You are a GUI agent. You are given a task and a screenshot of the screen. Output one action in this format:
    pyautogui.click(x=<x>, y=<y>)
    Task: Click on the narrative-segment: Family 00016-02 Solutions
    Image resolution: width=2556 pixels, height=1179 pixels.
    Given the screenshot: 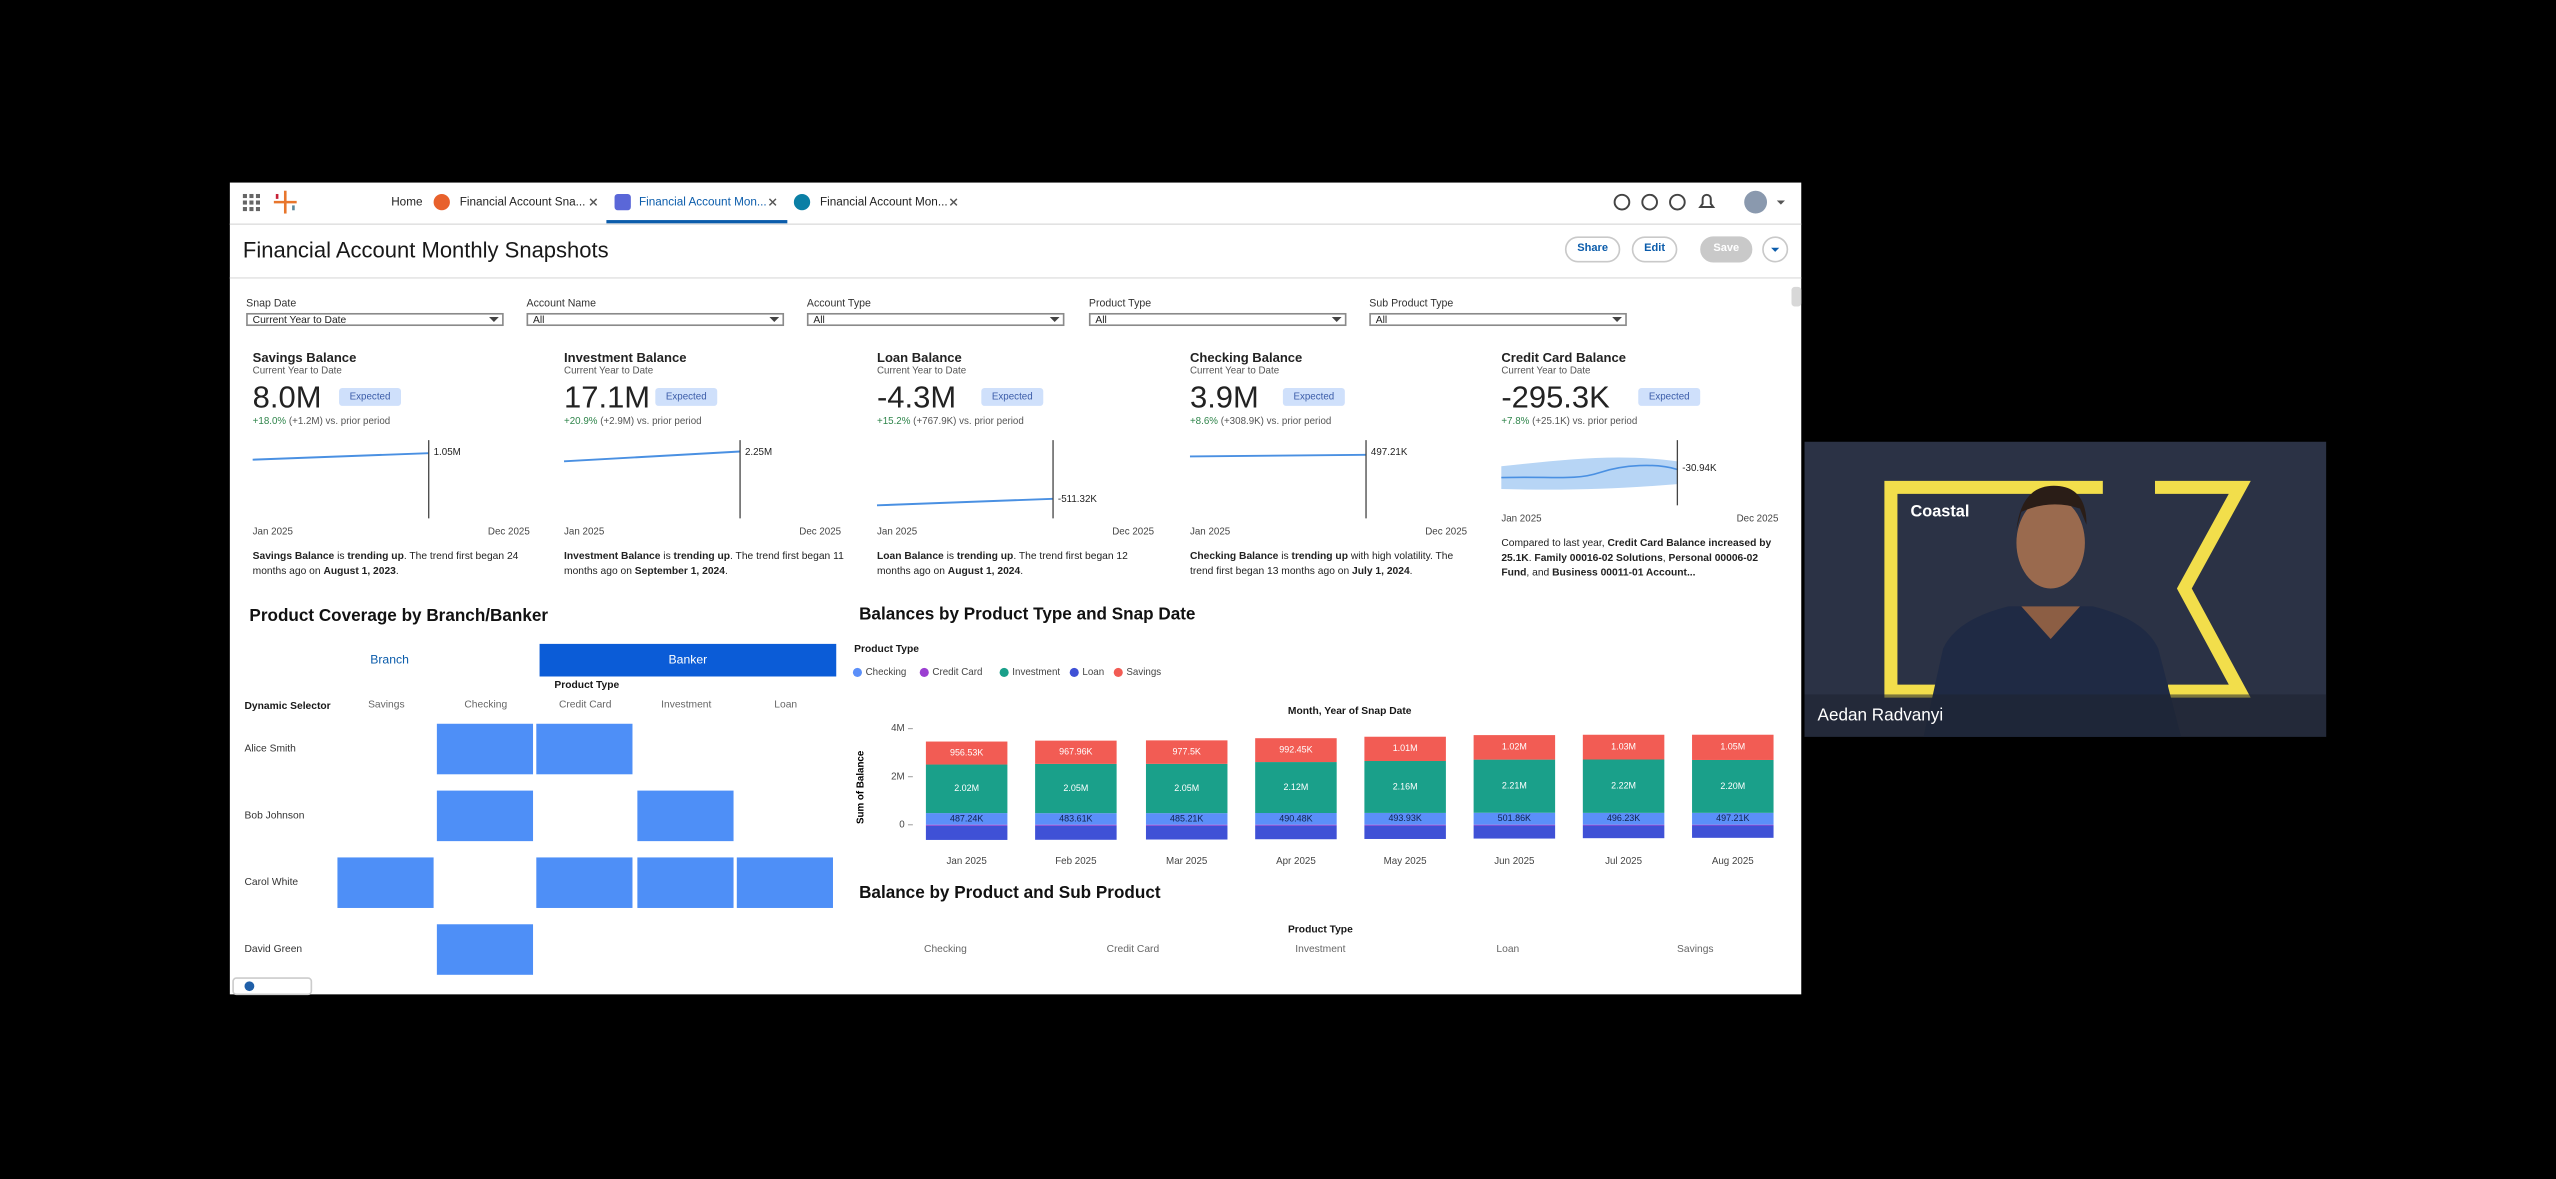 What is the action you would take?
    pyautogui.click(x=1598, y=558)
    